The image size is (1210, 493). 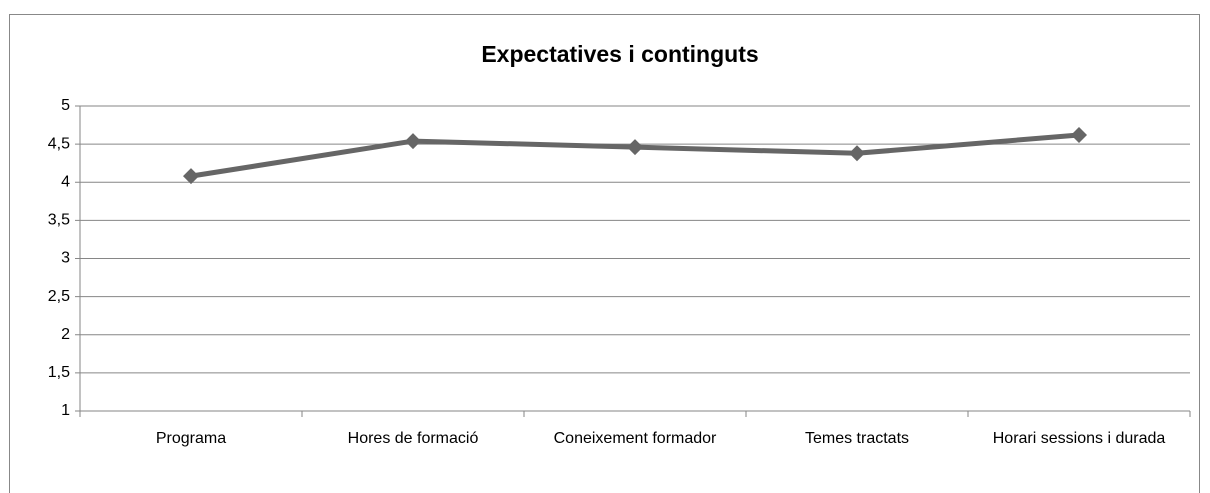 I want to click on y-tick-label: 2,5, so click(x=59, y=296).